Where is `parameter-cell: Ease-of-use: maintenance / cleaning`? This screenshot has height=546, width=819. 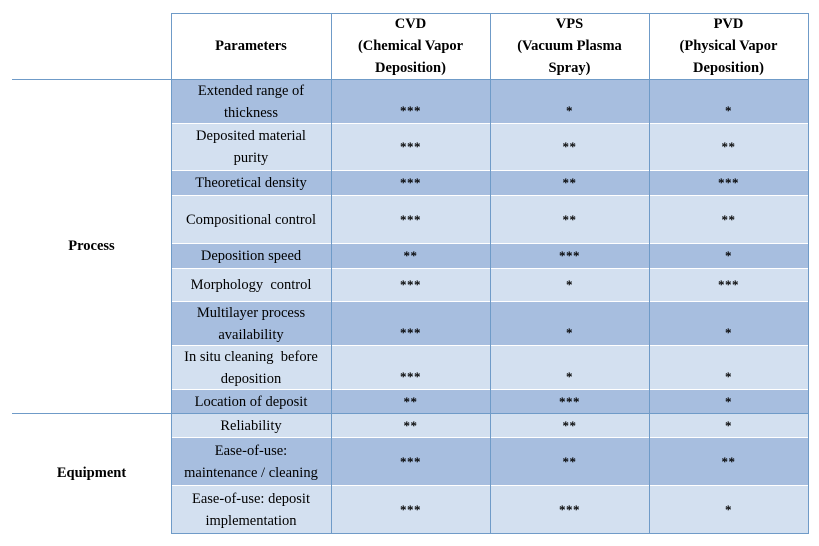 parameter-cell: Ease-of-use: maintenance / cleaning is located at coordinates (251, 461).